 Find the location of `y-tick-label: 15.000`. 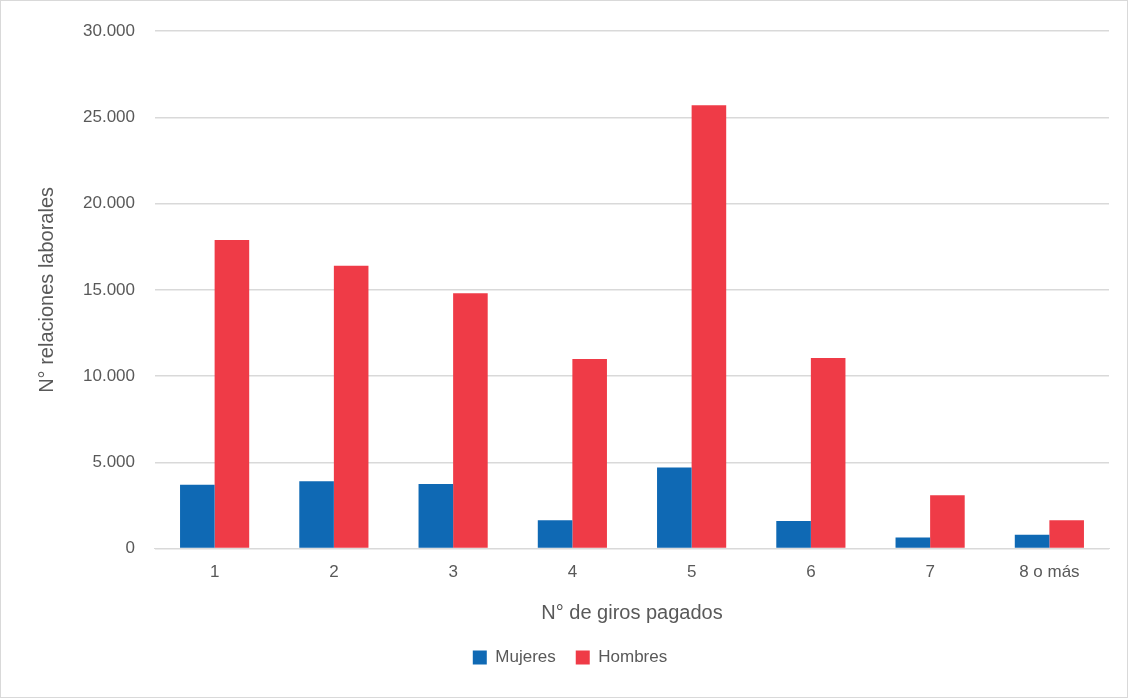

y-tick-label: 15.000 is located at coordinates (109, 289).